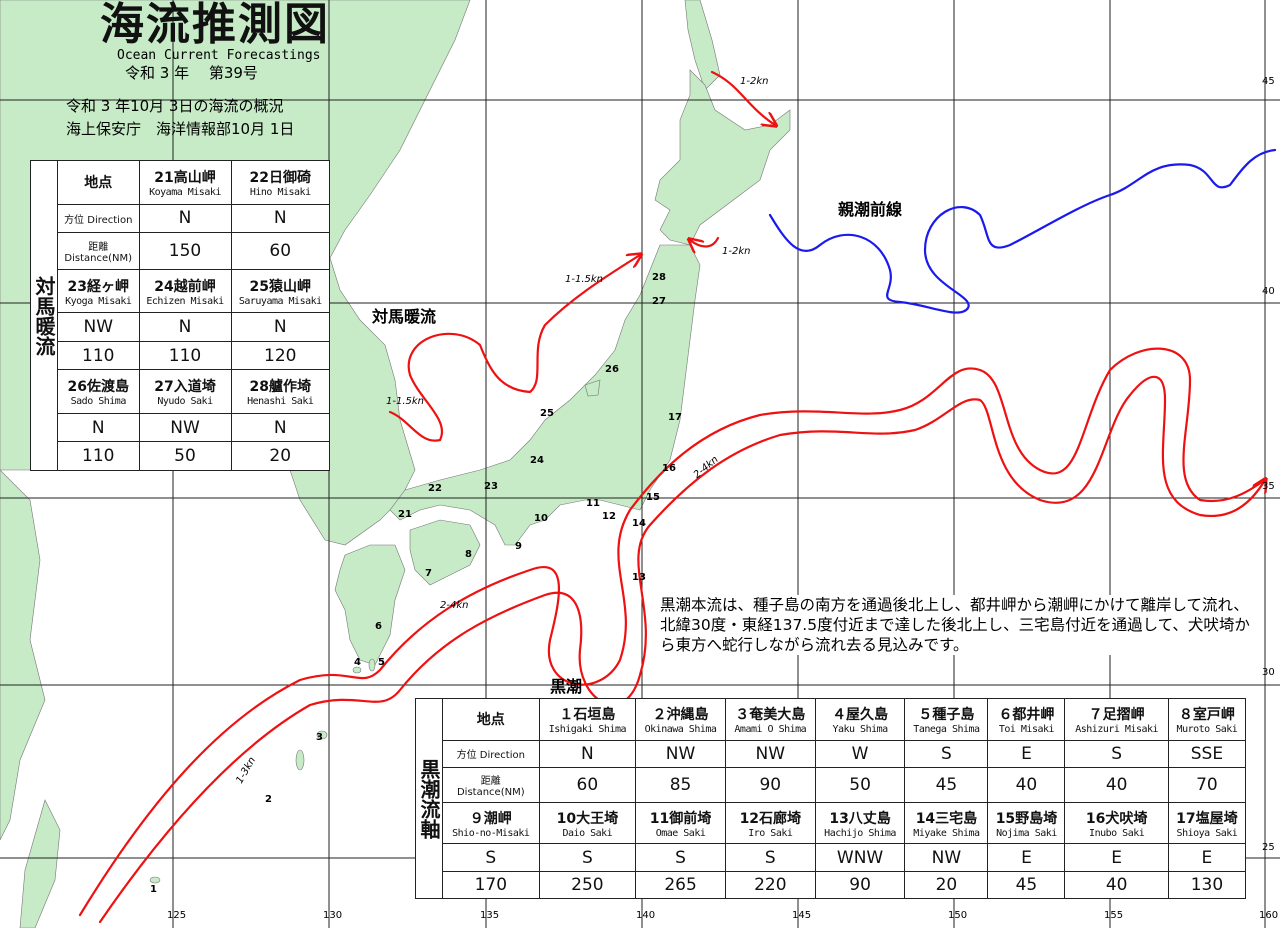  I want to click on distance-cell: 220, so click(770, 885).